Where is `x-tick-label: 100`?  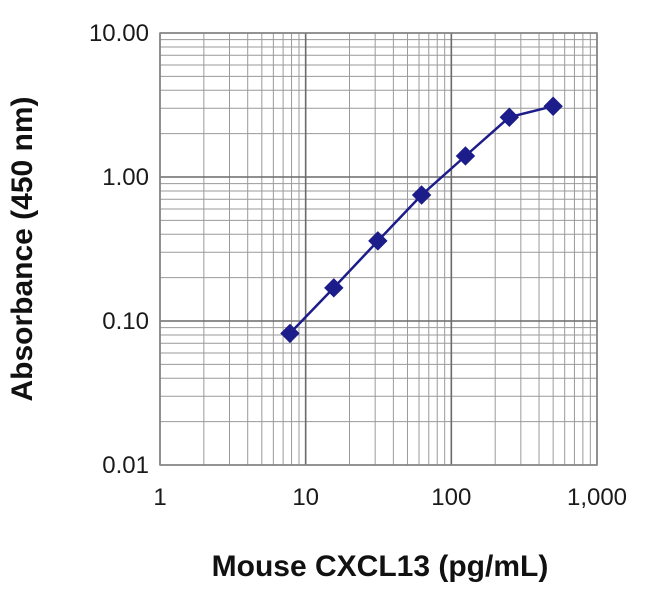 x-tick-label: 100 is located at coordinates (451, 497).